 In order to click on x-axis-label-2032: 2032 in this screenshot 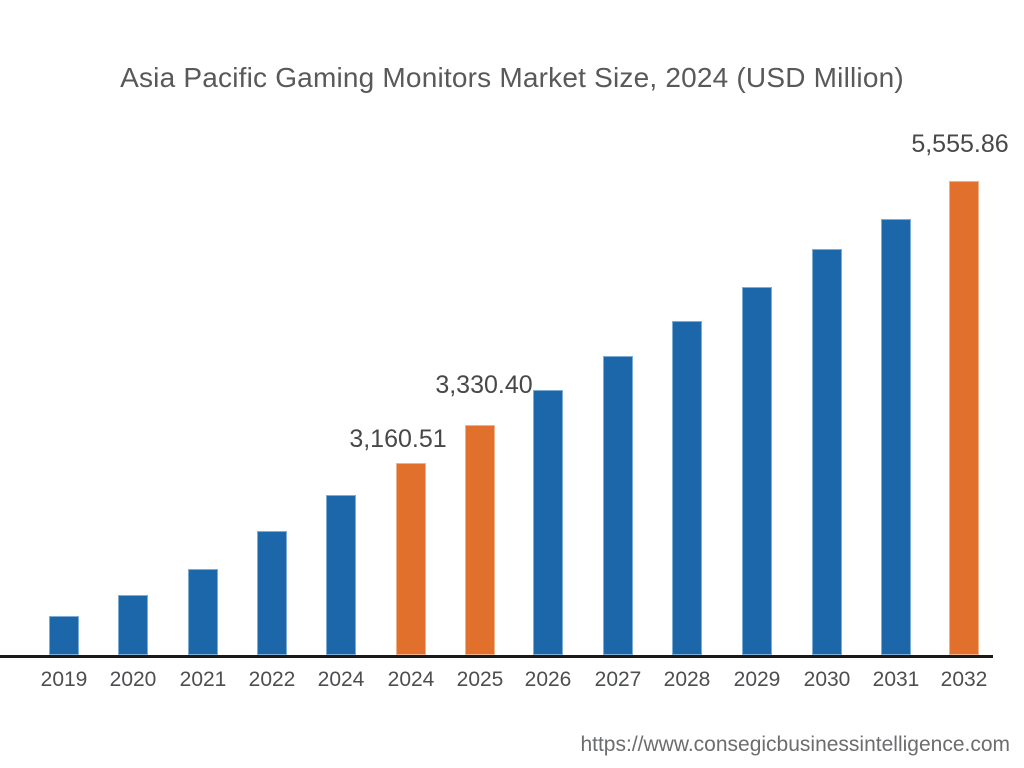, I will do `click(964, 679)`.